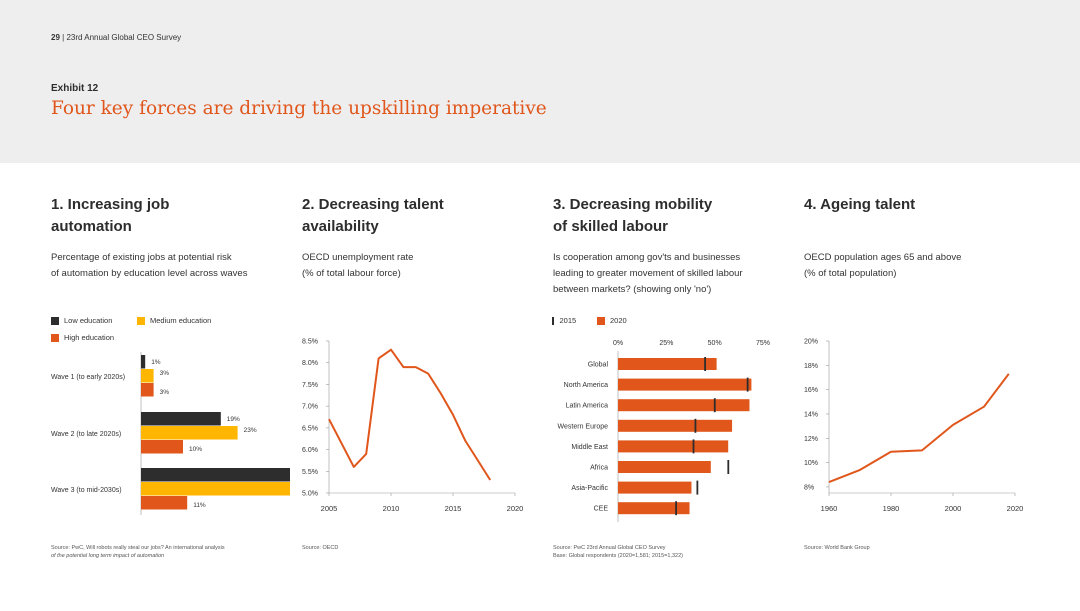 The height and width of the screenshot is (611, 1080). I want to click on chart3-category-label: Asia-Pacific, so click(589, 488).